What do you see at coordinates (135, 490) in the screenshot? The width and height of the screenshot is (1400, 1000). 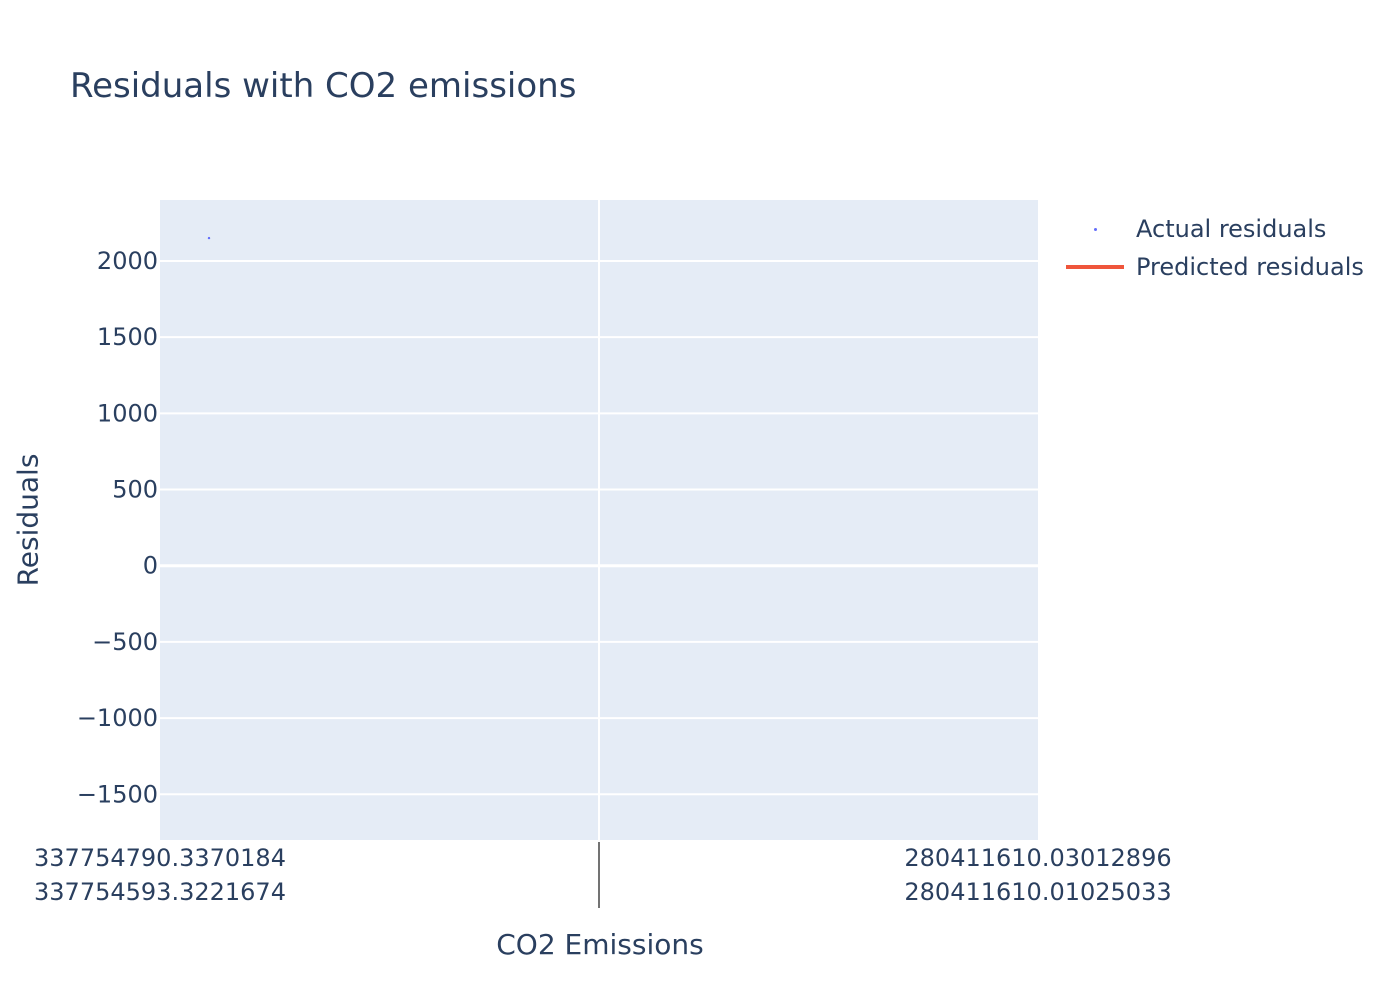 I see `y-tick-label: 500` at bounding box center [135, 490].